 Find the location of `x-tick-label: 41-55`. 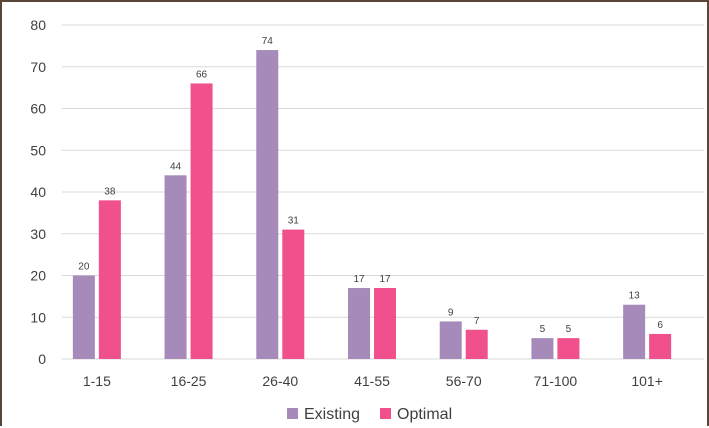

x-tick-label: 41-55 is located at coordinates (372, 381).